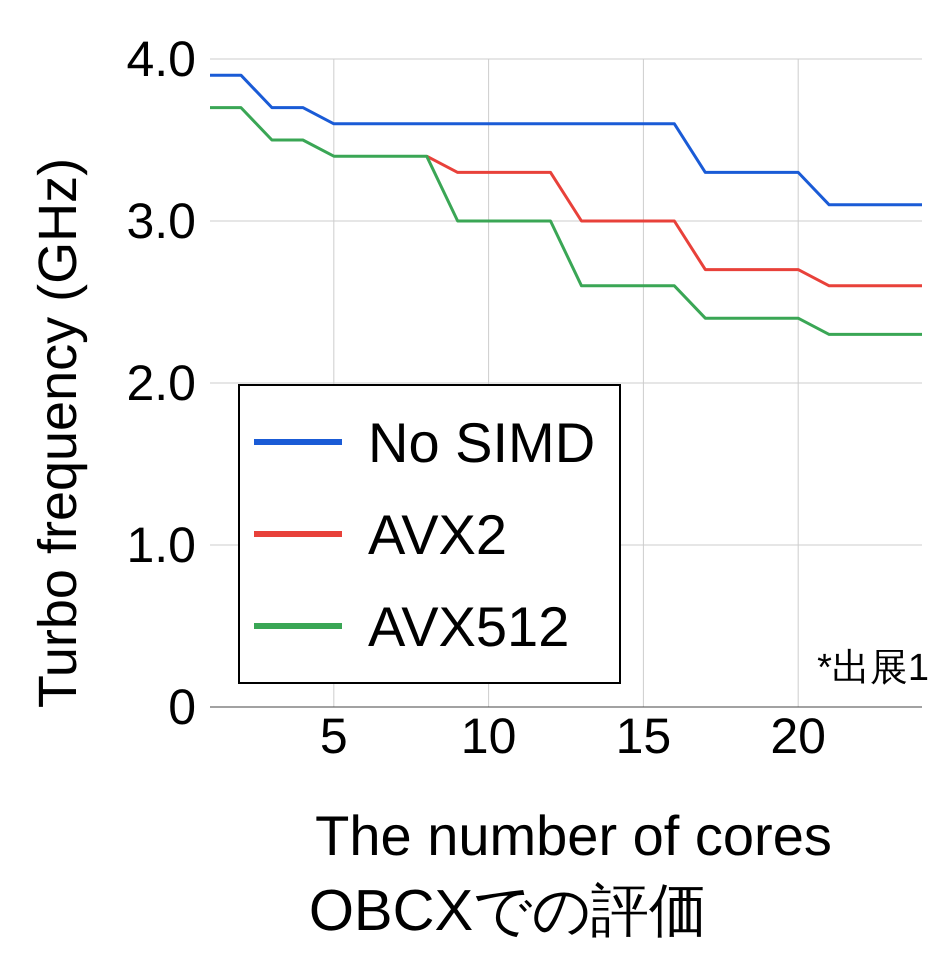 This screenshot has height=960, width=937. I want to click on x-tick-label: 10, so click(488, 736).